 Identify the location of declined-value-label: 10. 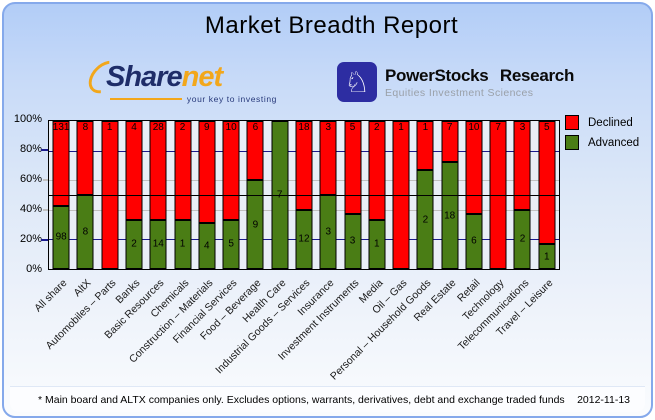
(474, 127).